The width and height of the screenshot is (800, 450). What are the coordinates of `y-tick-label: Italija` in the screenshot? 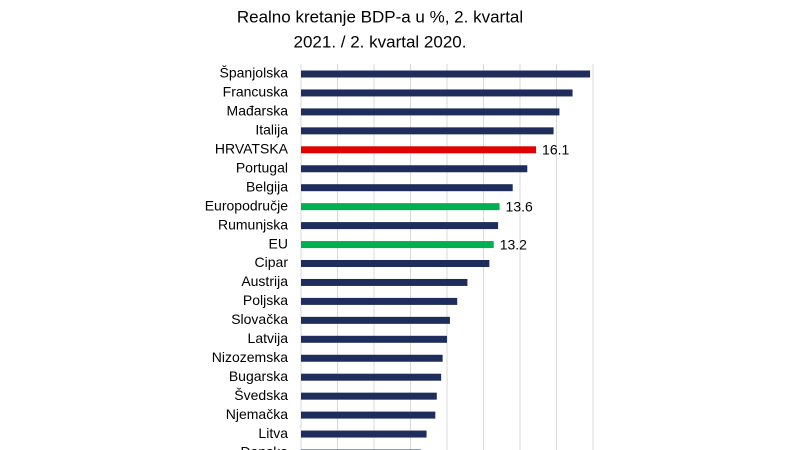 It's located at (271, 130).